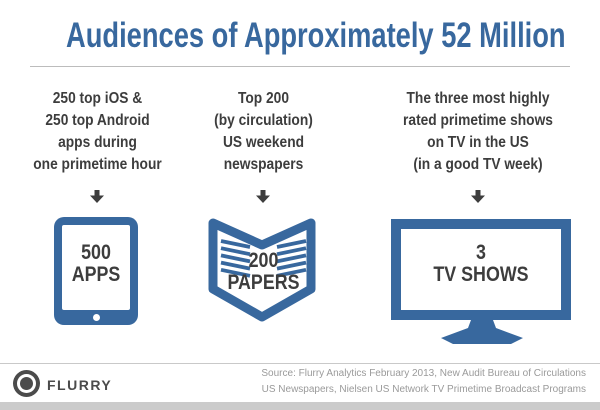 This screenshot has width=600, height=410. What do you see at coordinates (263, 98) in the screenshot?
I see `description-line: Top 200` at bounding box center [263, 98].